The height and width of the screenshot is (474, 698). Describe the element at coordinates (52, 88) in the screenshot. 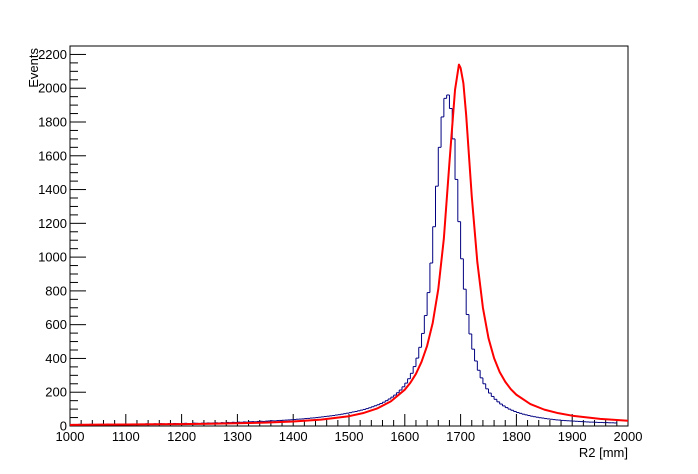

I see `y-tick-label: 2000` at that location.